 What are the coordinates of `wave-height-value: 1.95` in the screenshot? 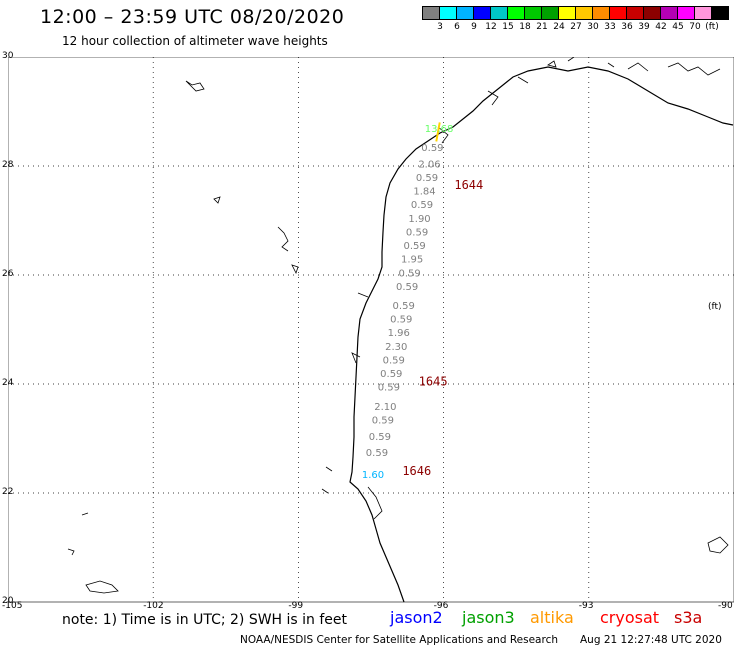 It's located at (412, 260).